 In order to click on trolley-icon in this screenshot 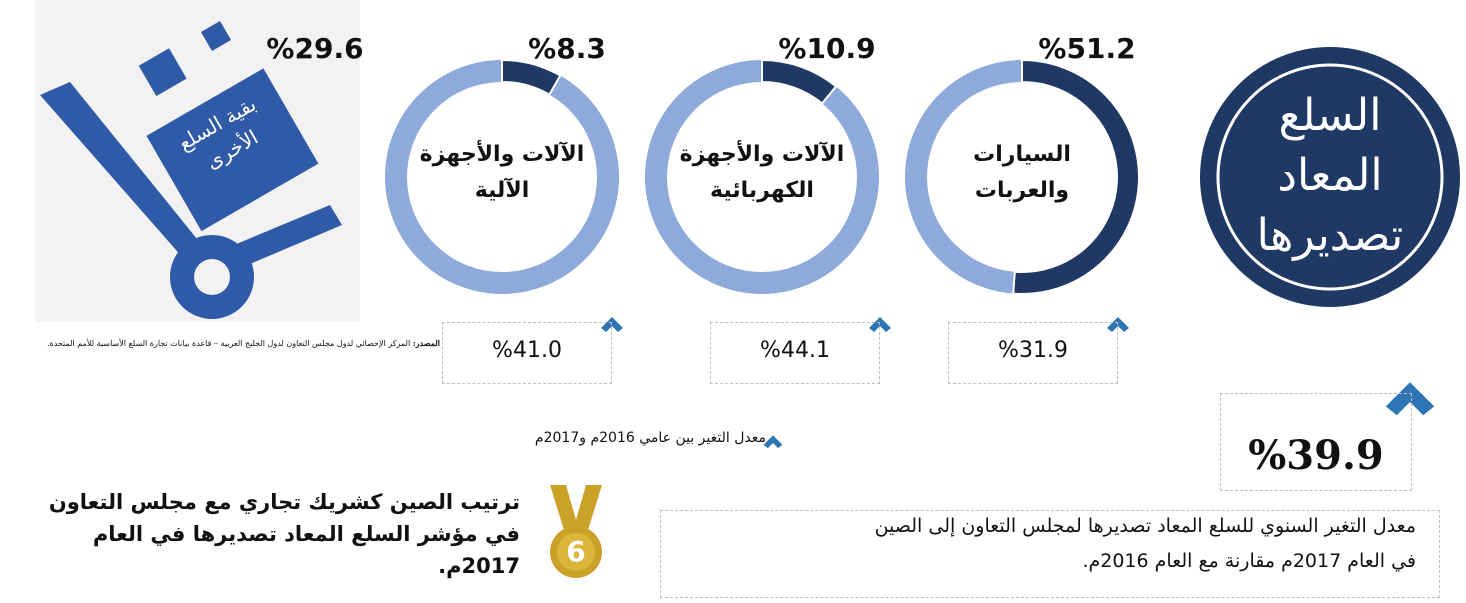, I will do `click(191, 169)`.